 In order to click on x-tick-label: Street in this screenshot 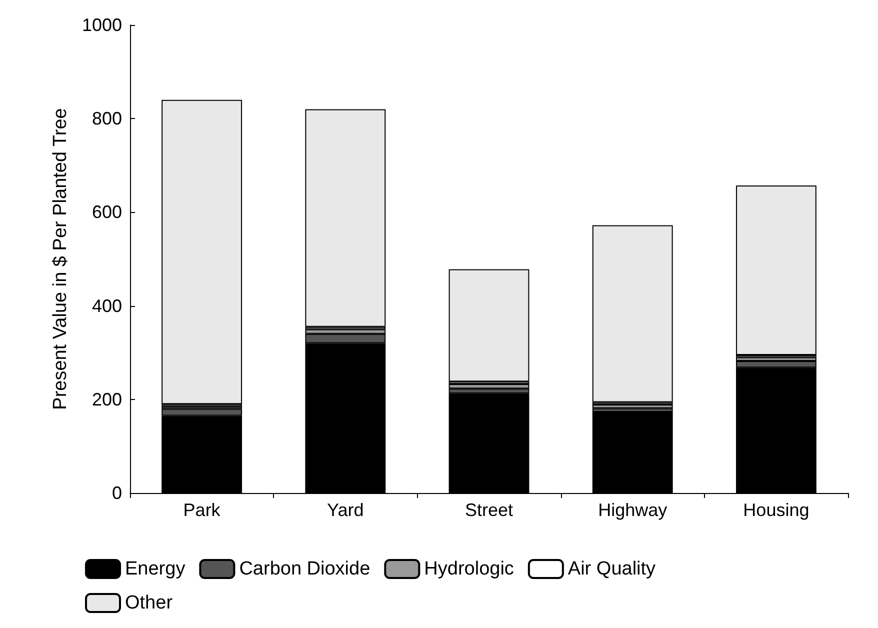, I will do `click(489, 510)`.